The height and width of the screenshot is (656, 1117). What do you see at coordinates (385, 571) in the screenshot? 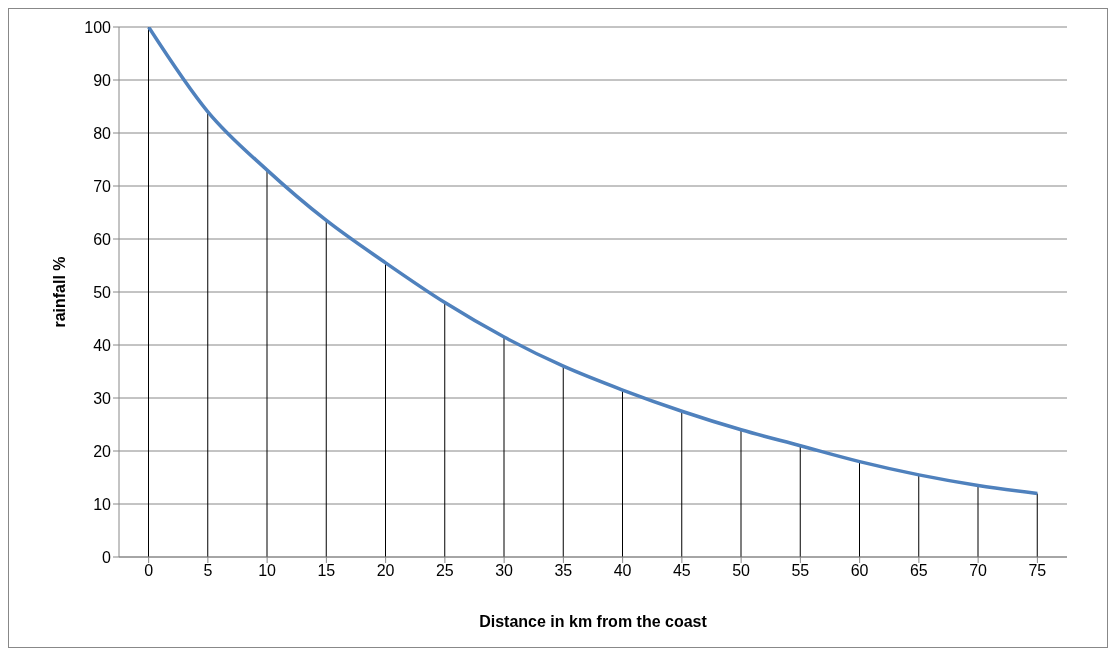
I see `x-tick-label: 20` at bounding box center [385, 571].